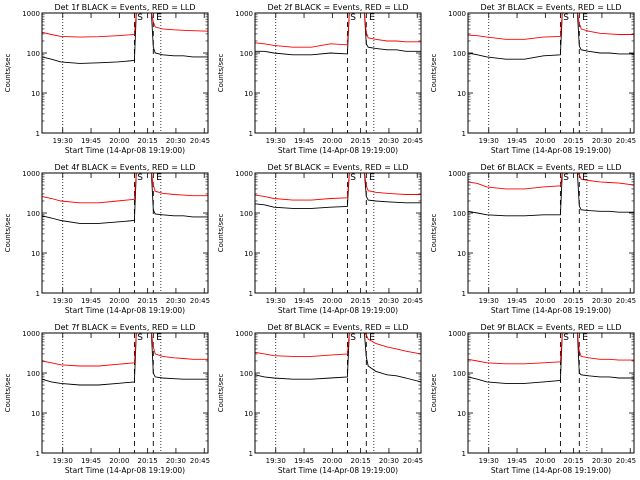 This screenshot has width=640, height=480. What do you see at coordinates (550, 167) in the screenshot?
I see `chart-title: Det 6f BLACK = Events, RED = LLD` at bounding box center [550, 167].